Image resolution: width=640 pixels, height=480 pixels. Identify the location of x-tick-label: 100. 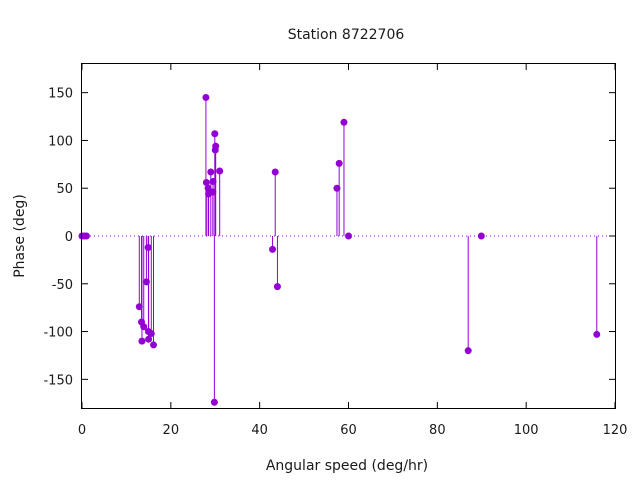
(526, 430).